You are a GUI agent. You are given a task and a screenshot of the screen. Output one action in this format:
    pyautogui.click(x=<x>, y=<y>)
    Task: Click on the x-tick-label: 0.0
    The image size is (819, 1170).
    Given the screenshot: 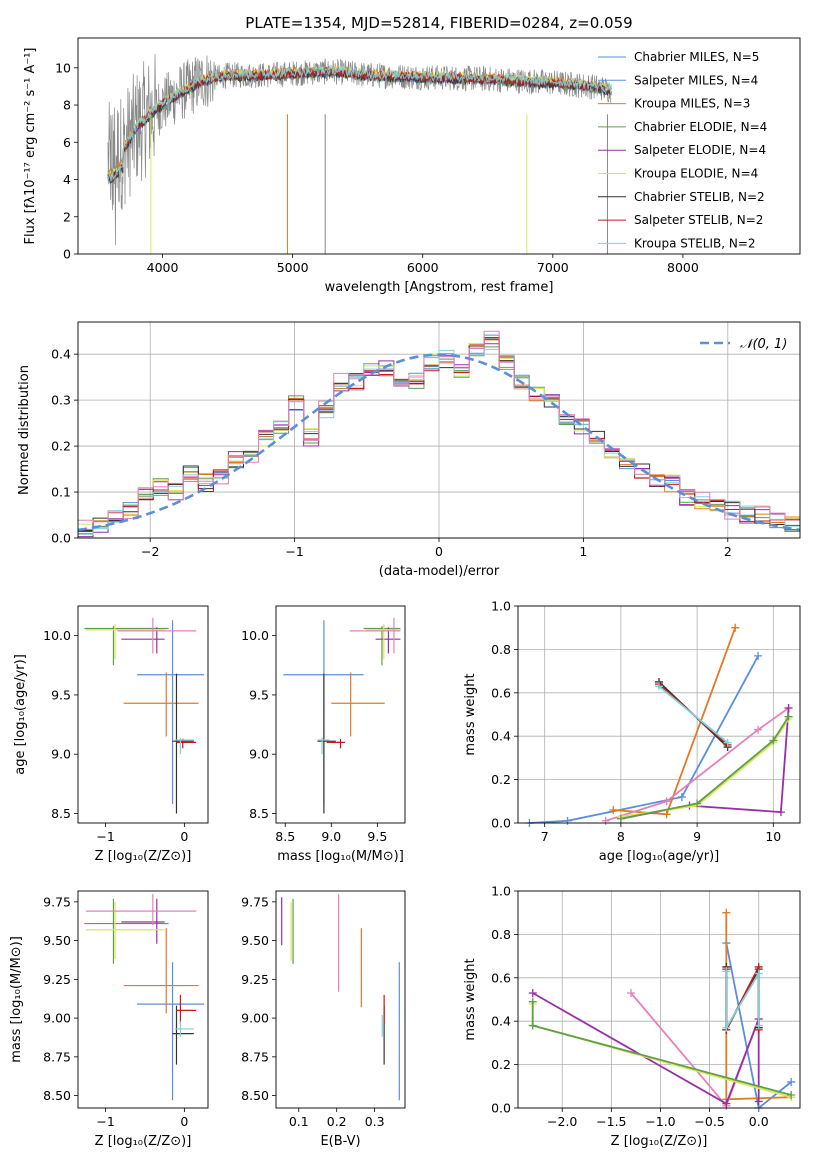 What is the action you would take?
    pyautogui.click(x=759, y=1121)
    